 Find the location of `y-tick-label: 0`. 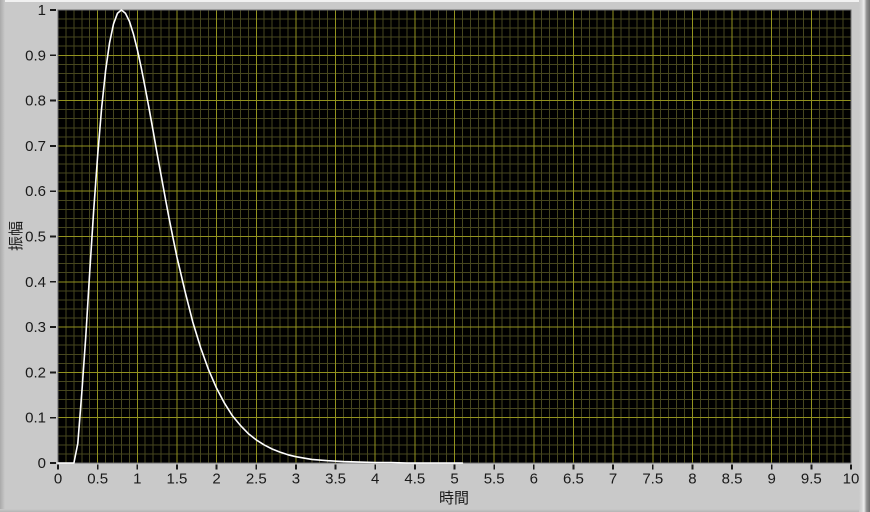

y-tick-label: 0 is located at coordinates (42, 463).